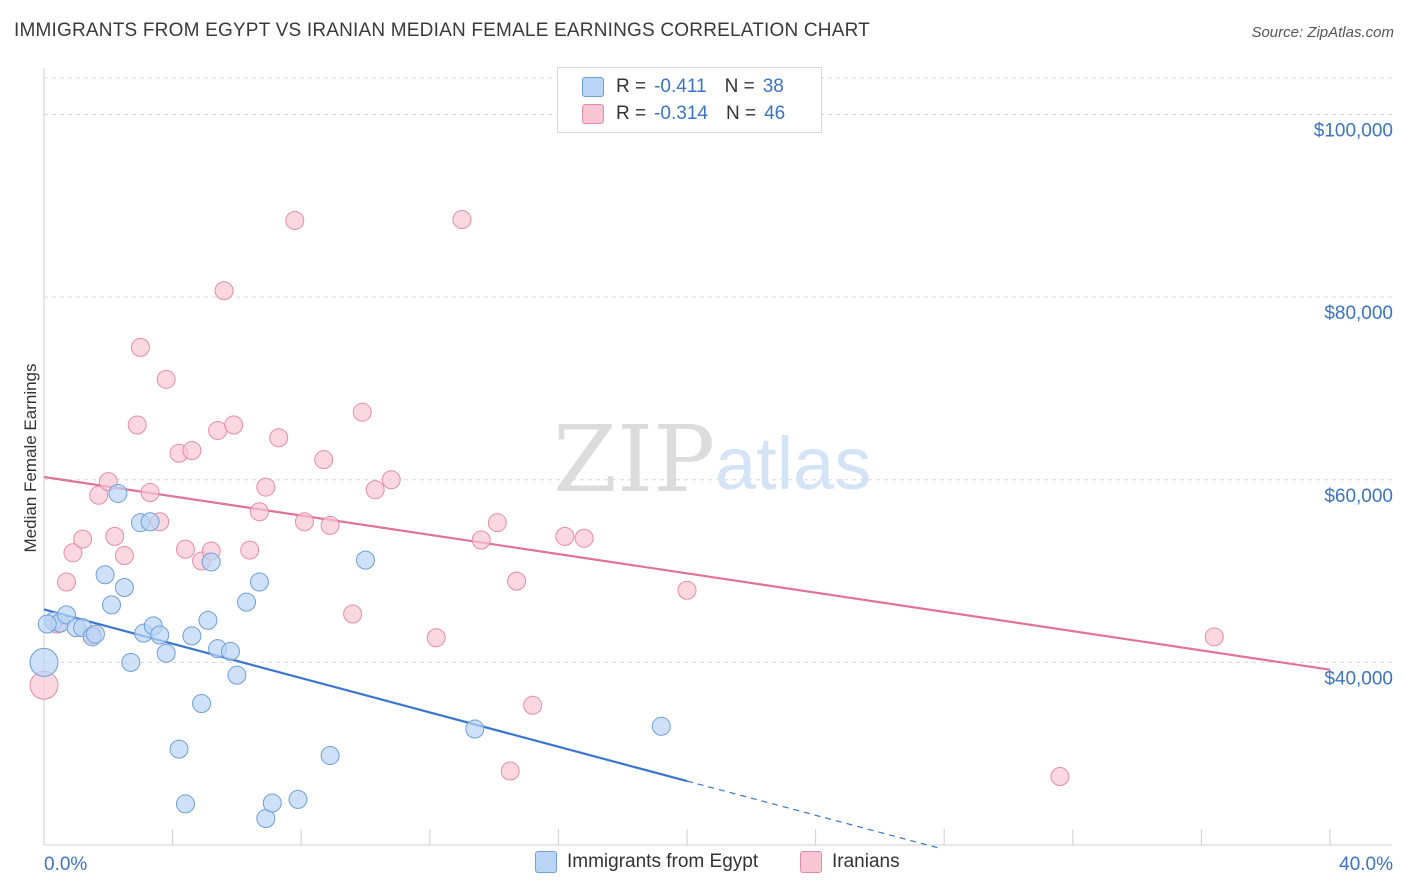  What do you see at coordinates (30, 458) in the screenshot?
I see `y-axis-label: Median Female Earnings` at bounding box center [30, 458].